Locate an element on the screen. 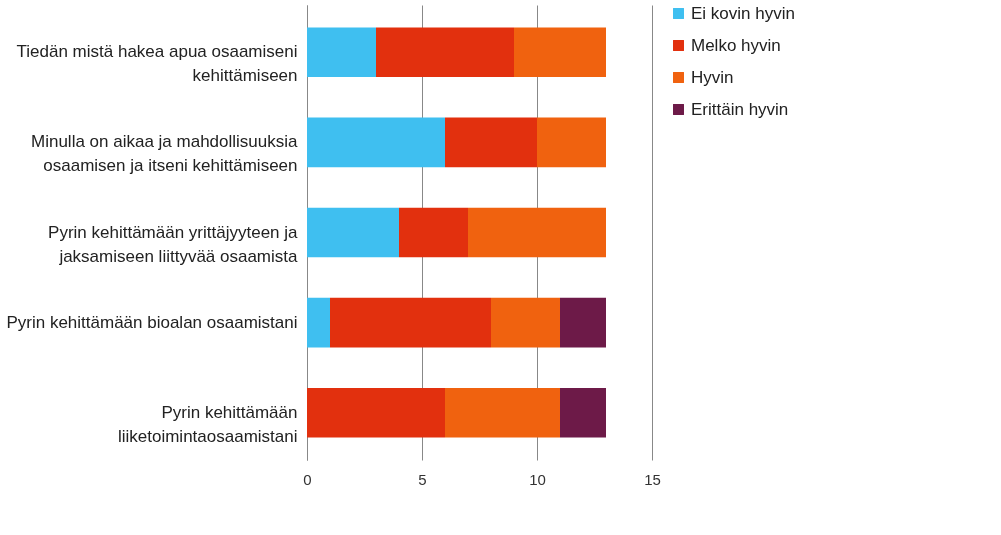  x-tick-label: 0 is located at coordinates (307, 479).